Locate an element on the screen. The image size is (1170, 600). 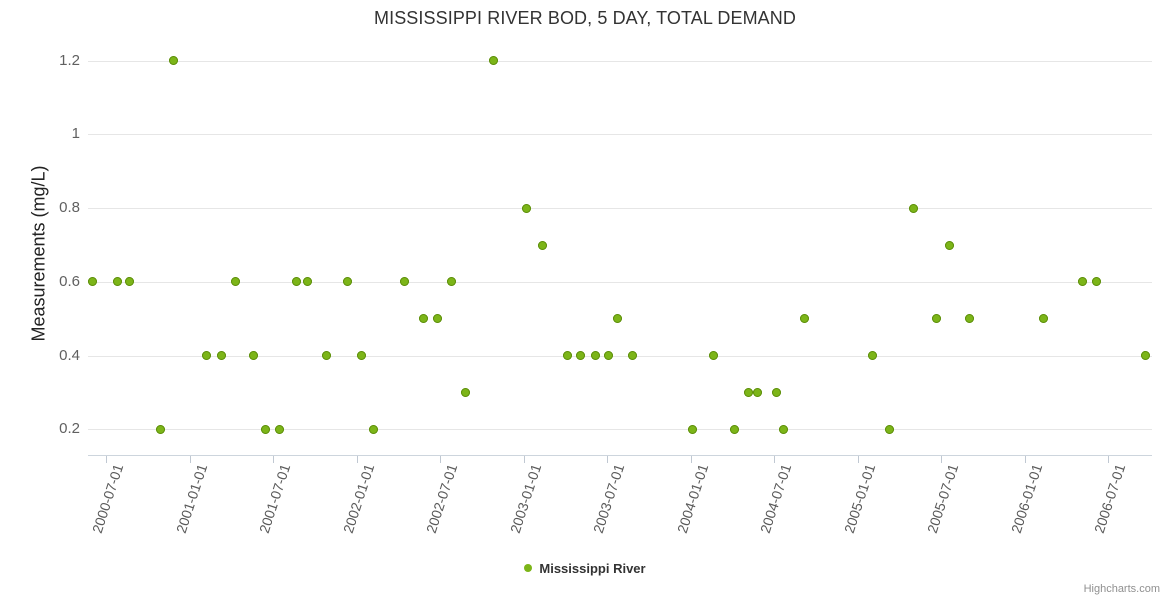
legend: Mississippi River is located at coordinates (585, 568).